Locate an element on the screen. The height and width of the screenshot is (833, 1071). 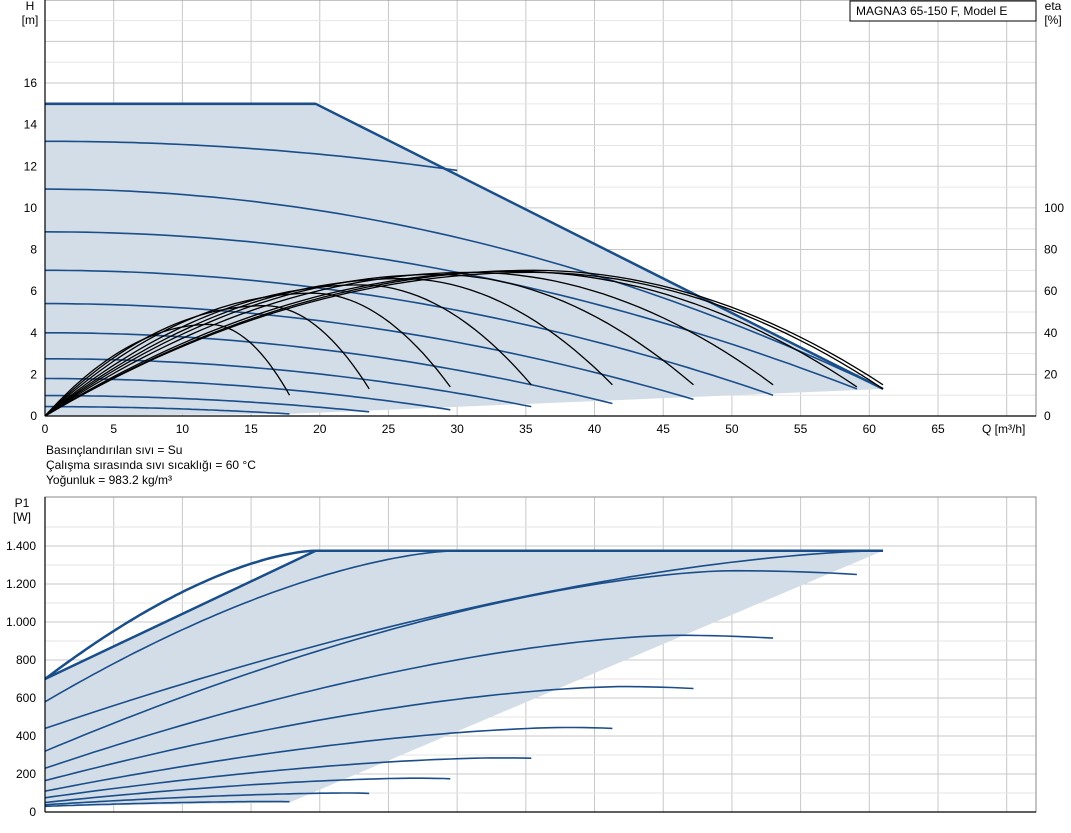
x-tick-label: 25 is located at coordinates (389, 429).